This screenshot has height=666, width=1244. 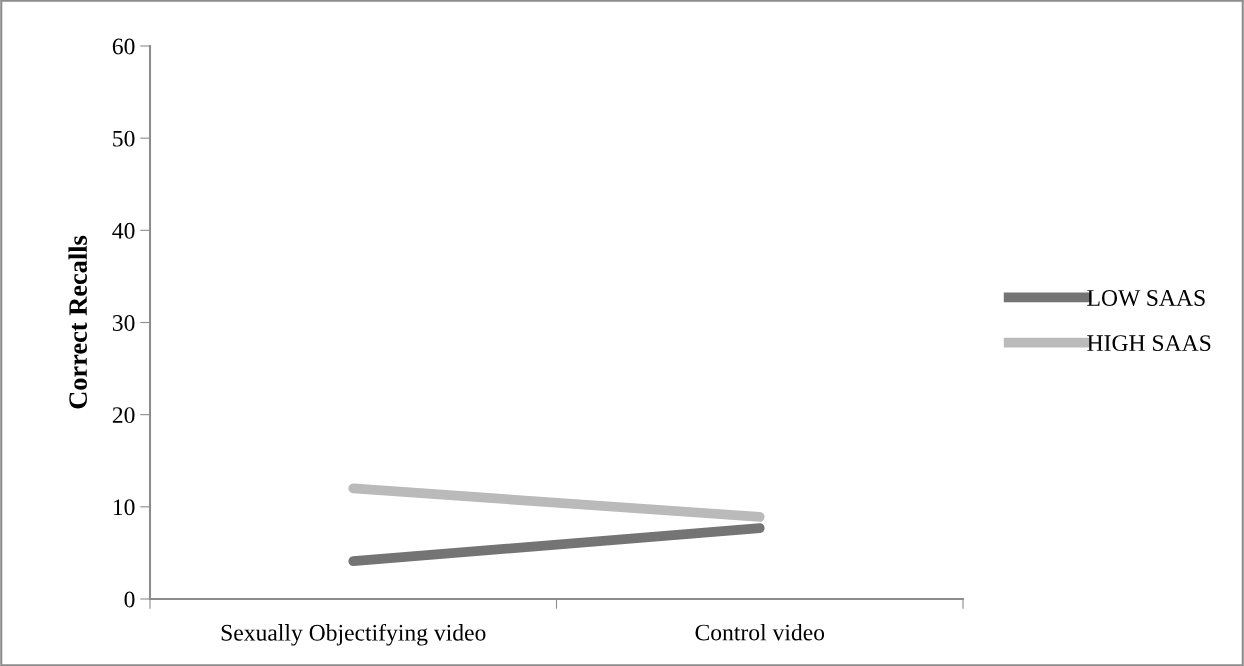 I want to click on y-tick-label: 0, so click(x=129, y=599).